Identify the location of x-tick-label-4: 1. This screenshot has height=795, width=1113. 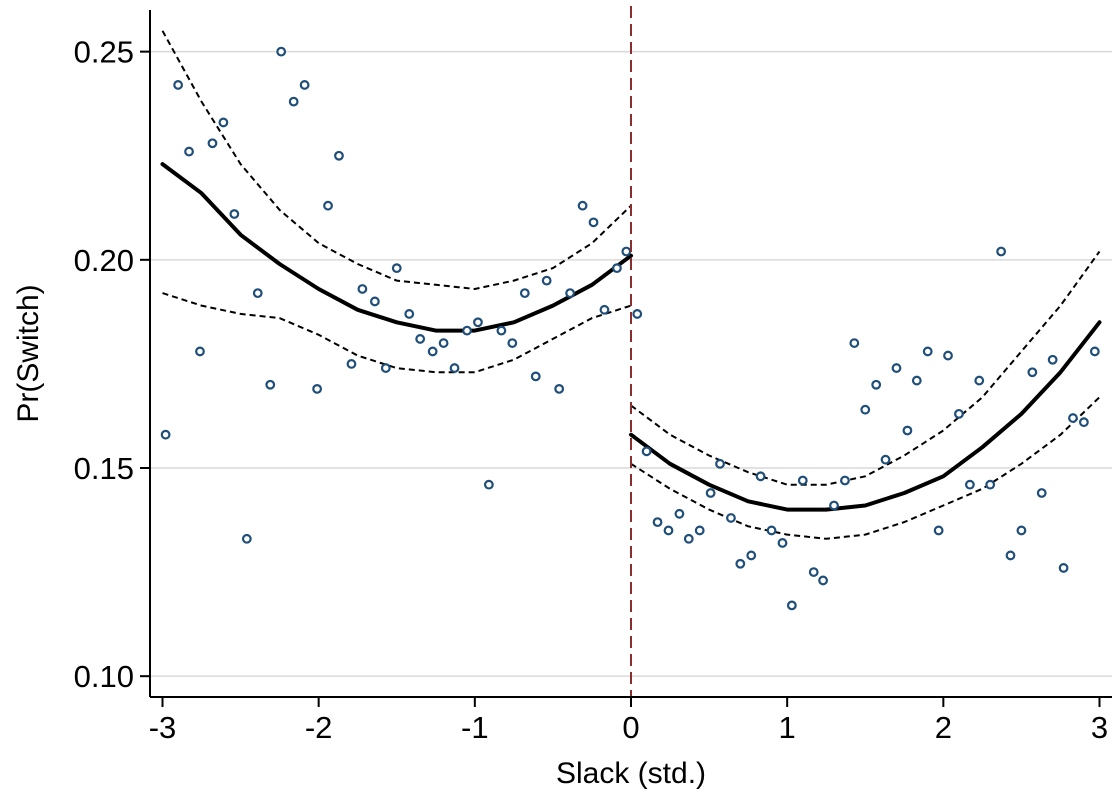
(787, 727).